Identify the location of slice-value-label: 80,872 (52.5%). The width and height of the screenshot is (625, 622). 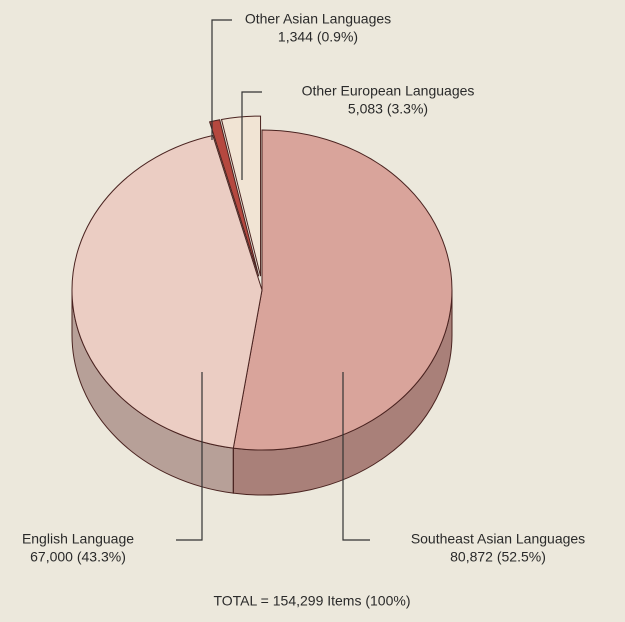
(498, 557).